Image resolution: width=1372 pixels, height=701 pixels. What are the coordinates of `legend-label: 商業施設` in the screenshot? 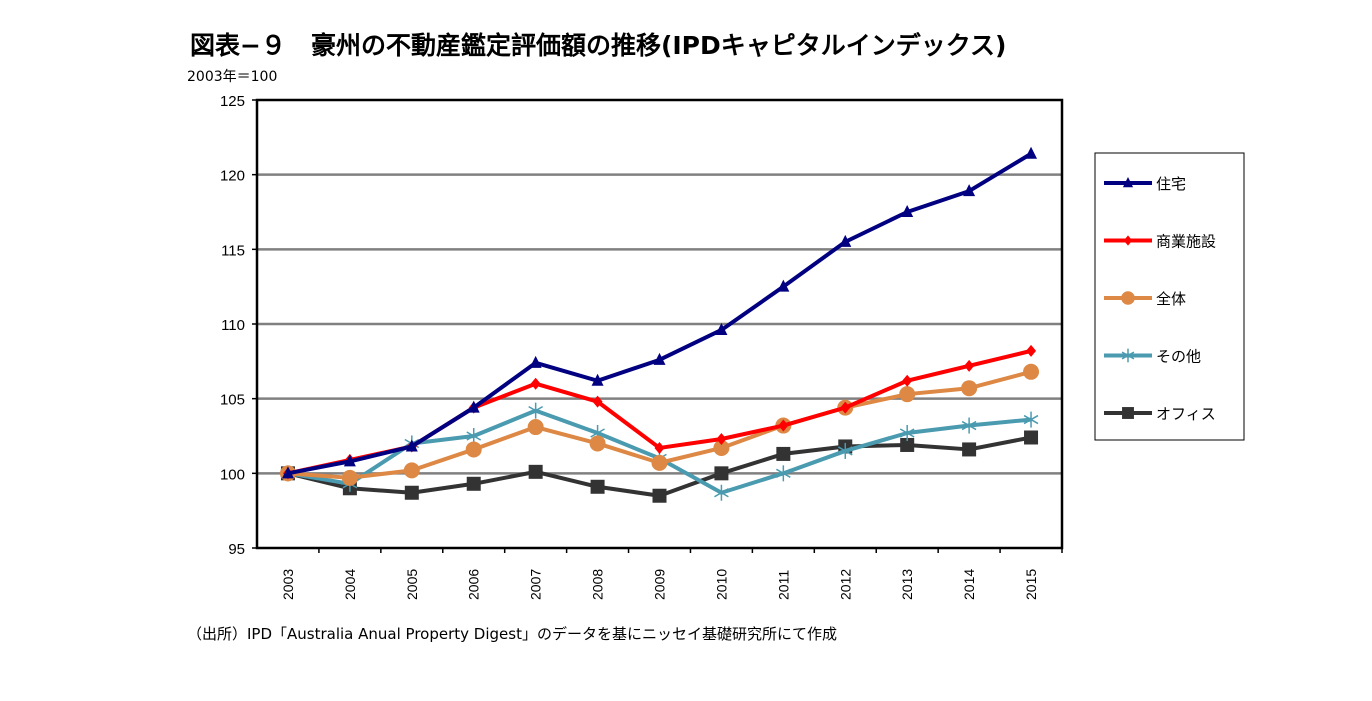 It's located at (1186, 242).